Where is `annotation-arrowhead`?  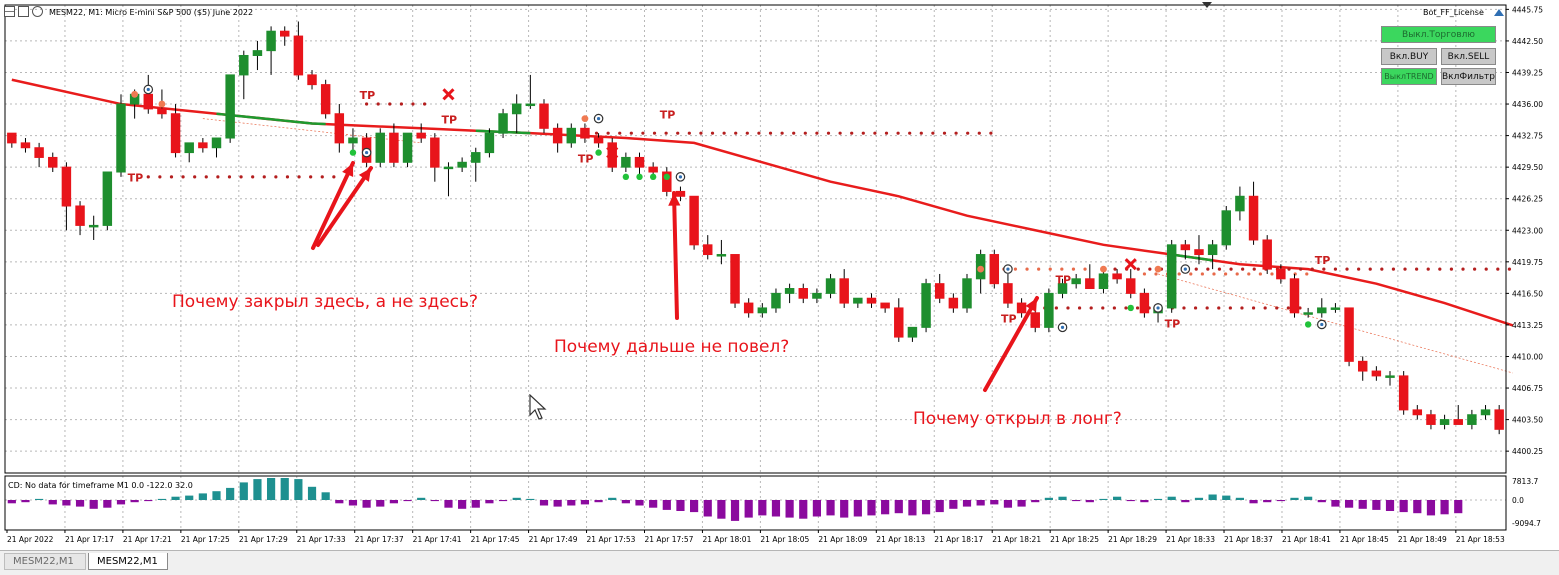 annotation-arrowhead is located at coordinates (1031, 305).